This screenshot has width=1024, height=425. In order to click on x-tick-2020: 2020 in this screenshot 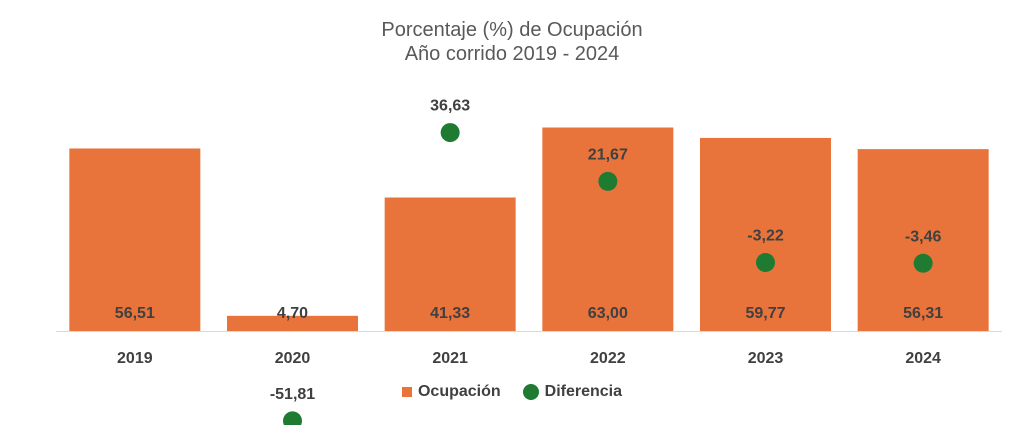, I will do `click(293, 358)`.